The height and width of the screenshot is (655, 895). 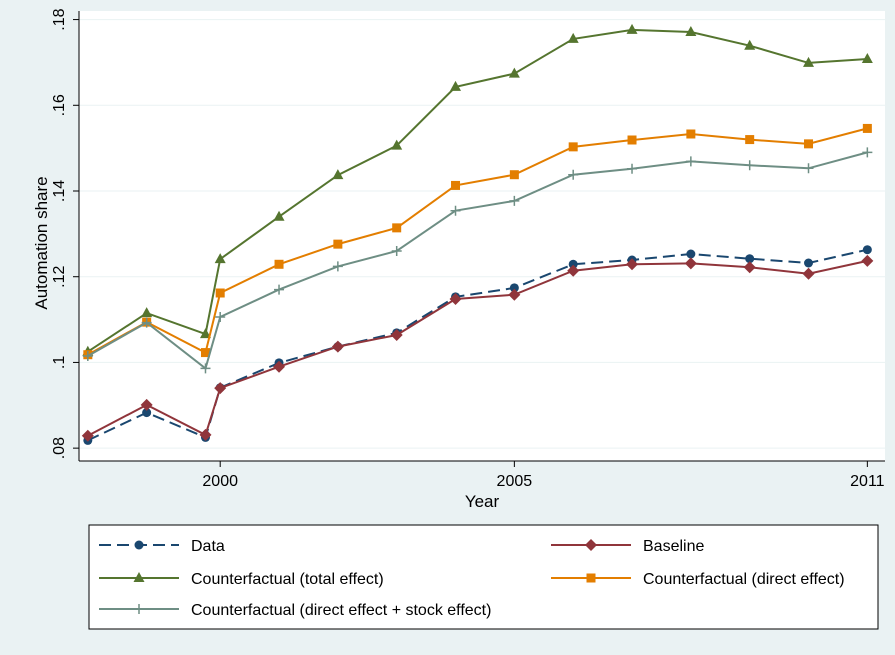 What do you see at coordinates (59, 191) in the screenshot?
I see `y-tick-label: .14` at bounding box center [59, 191].